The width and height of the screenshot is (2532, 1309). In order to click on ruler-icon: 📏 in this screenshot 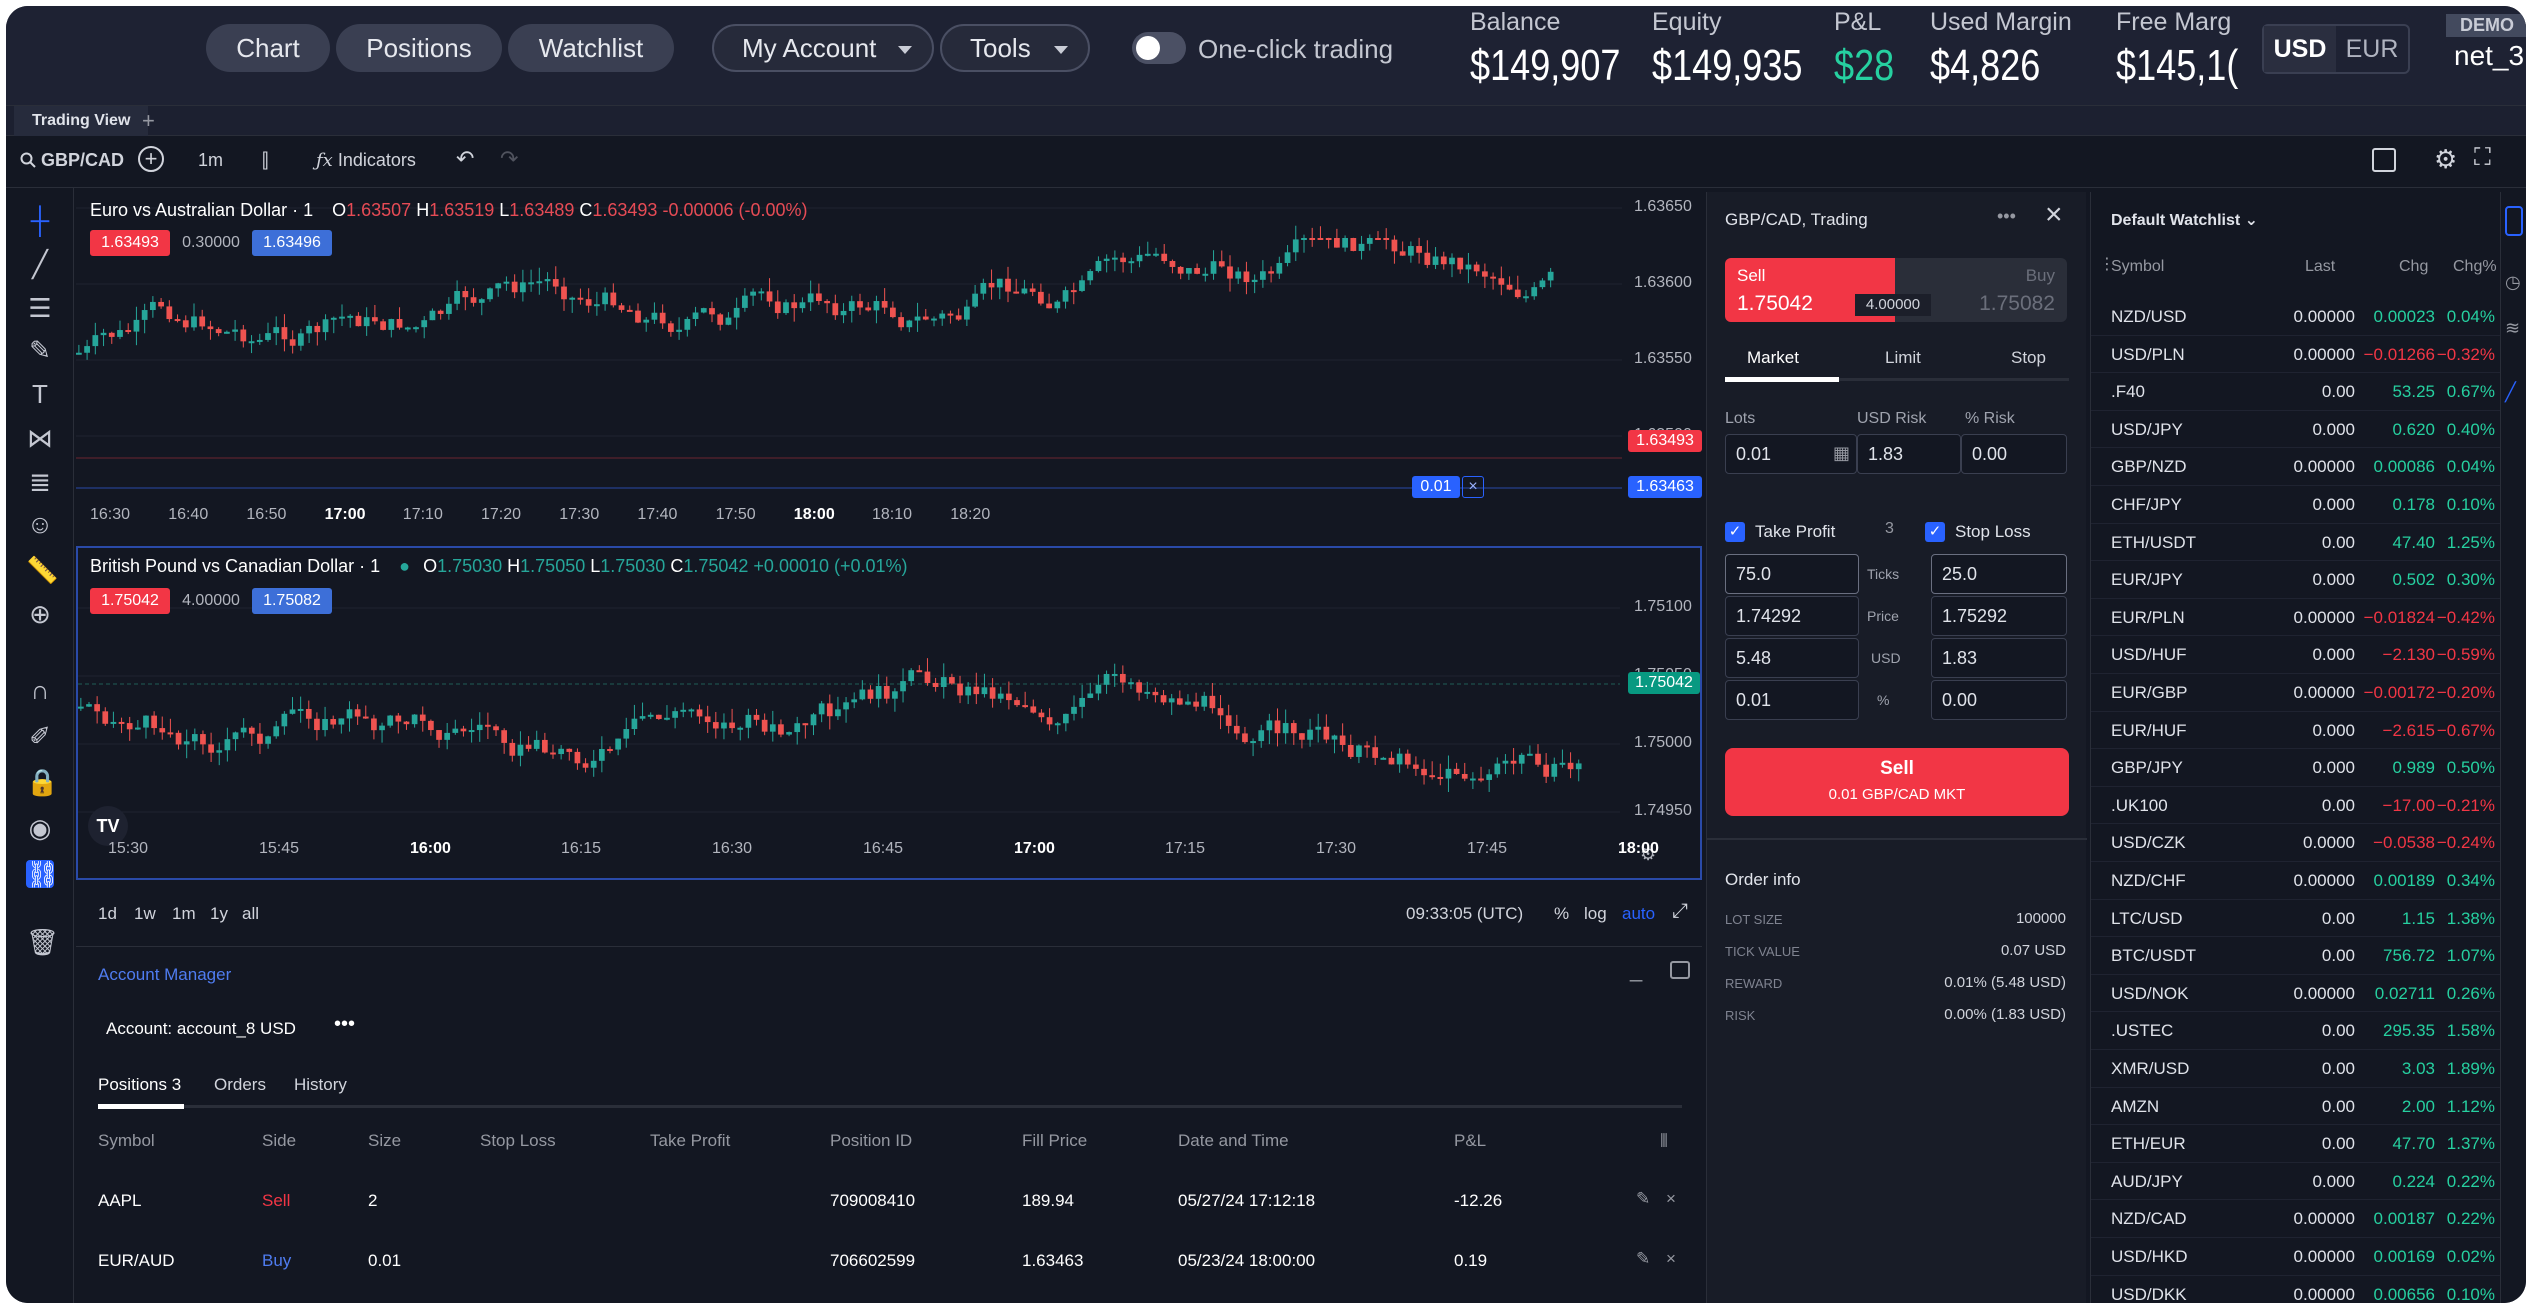, I will do `click(42, 570)`.